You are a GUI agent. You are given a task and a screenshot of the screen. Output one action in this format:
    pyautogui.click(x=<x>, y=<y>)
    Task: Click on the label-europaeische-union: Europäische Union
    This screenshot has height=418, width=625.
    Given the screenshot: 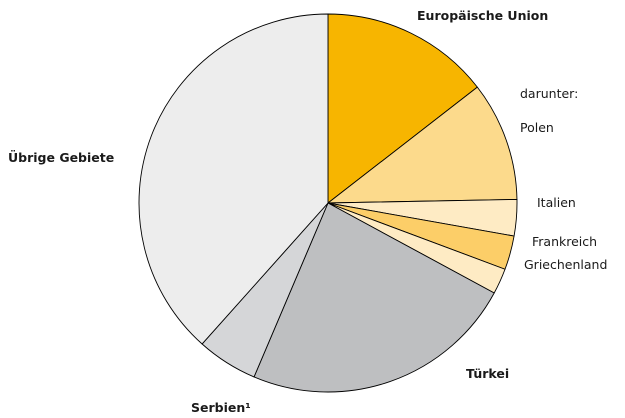 What is the action you would take?
    pyautogui.click(x=482, y=15)
    